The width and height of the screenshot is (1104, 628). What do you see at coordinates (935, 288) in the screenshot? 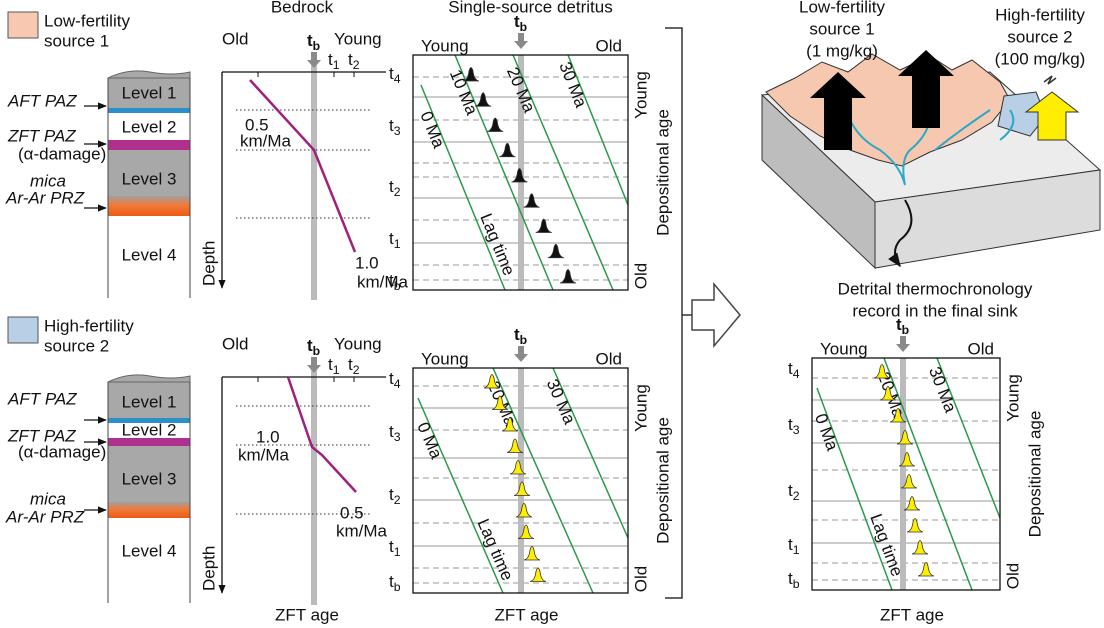
I see `caption: Detrital thermochronology` at bounding box center [935, 288].